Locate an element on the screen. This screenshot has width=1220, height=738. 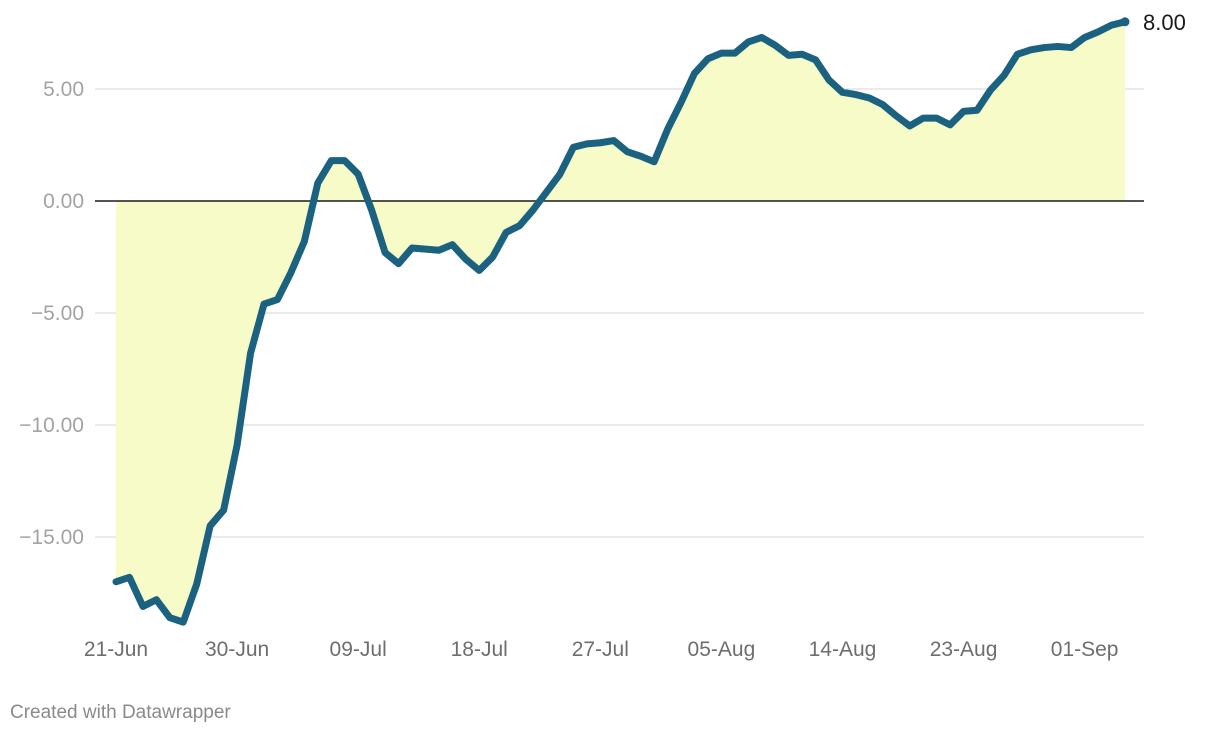
x-tick-label: 27-Jul is located at coordinates (600, 649).